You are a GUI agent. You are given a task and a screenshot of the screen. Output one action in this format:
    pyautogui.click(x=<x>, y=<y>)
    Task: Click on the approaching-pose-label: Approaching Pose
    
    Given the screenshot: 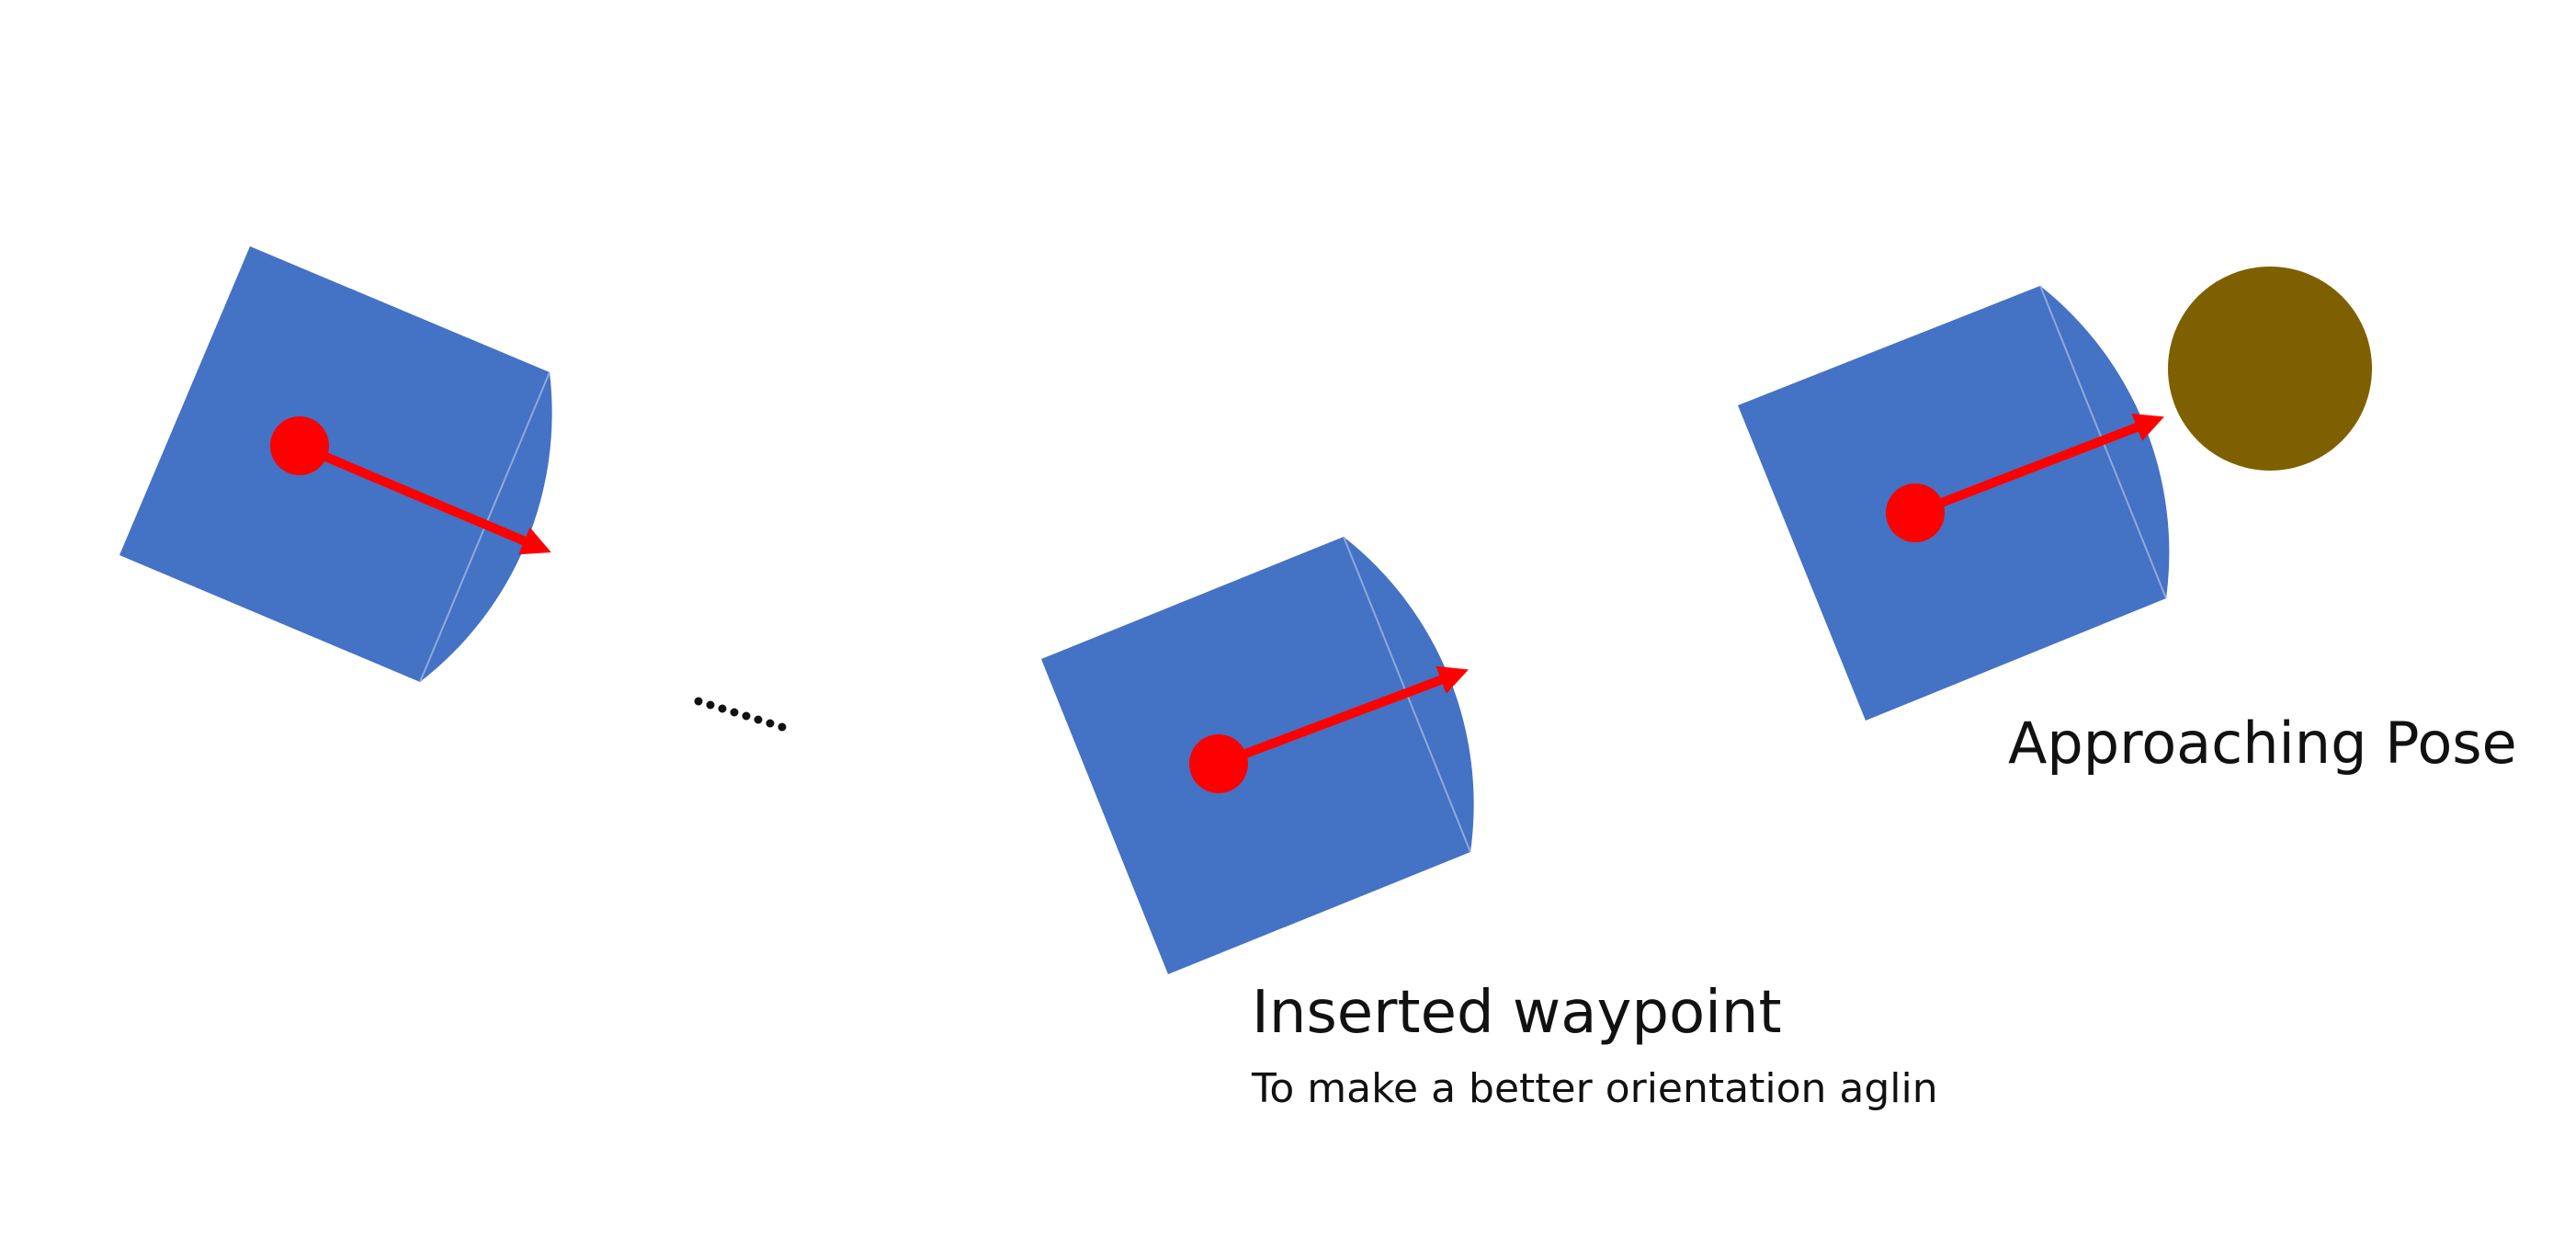 What is the action you would take?
    pyautogui.click(x=2262, y=744)
    